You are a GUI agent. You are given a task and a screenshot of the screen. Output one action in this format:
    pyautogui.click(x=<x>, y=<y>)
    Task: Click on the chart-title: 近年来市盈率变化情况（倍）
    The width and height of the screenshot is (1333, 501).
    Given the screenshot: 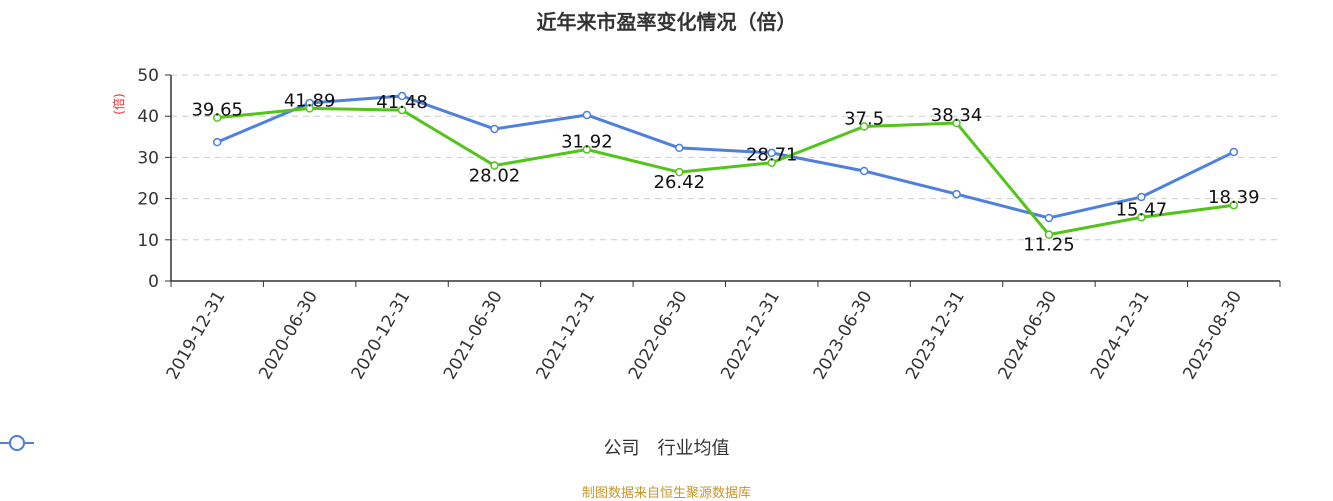 What is the action you would take?
    pyautogui.click(x=666, y=22)
    